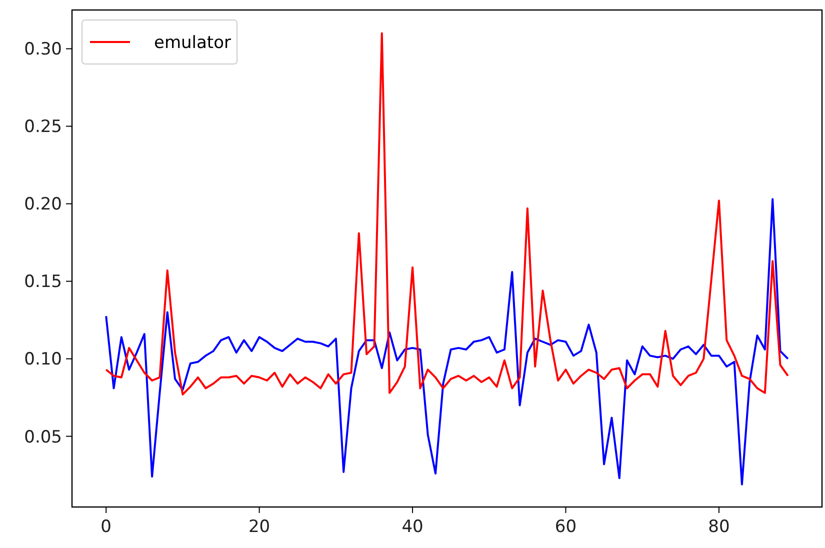  What do you see at coordinates (106, 527) in the screenshot?
I see `x-tick-label: 0` at bounding box center [106, 527].